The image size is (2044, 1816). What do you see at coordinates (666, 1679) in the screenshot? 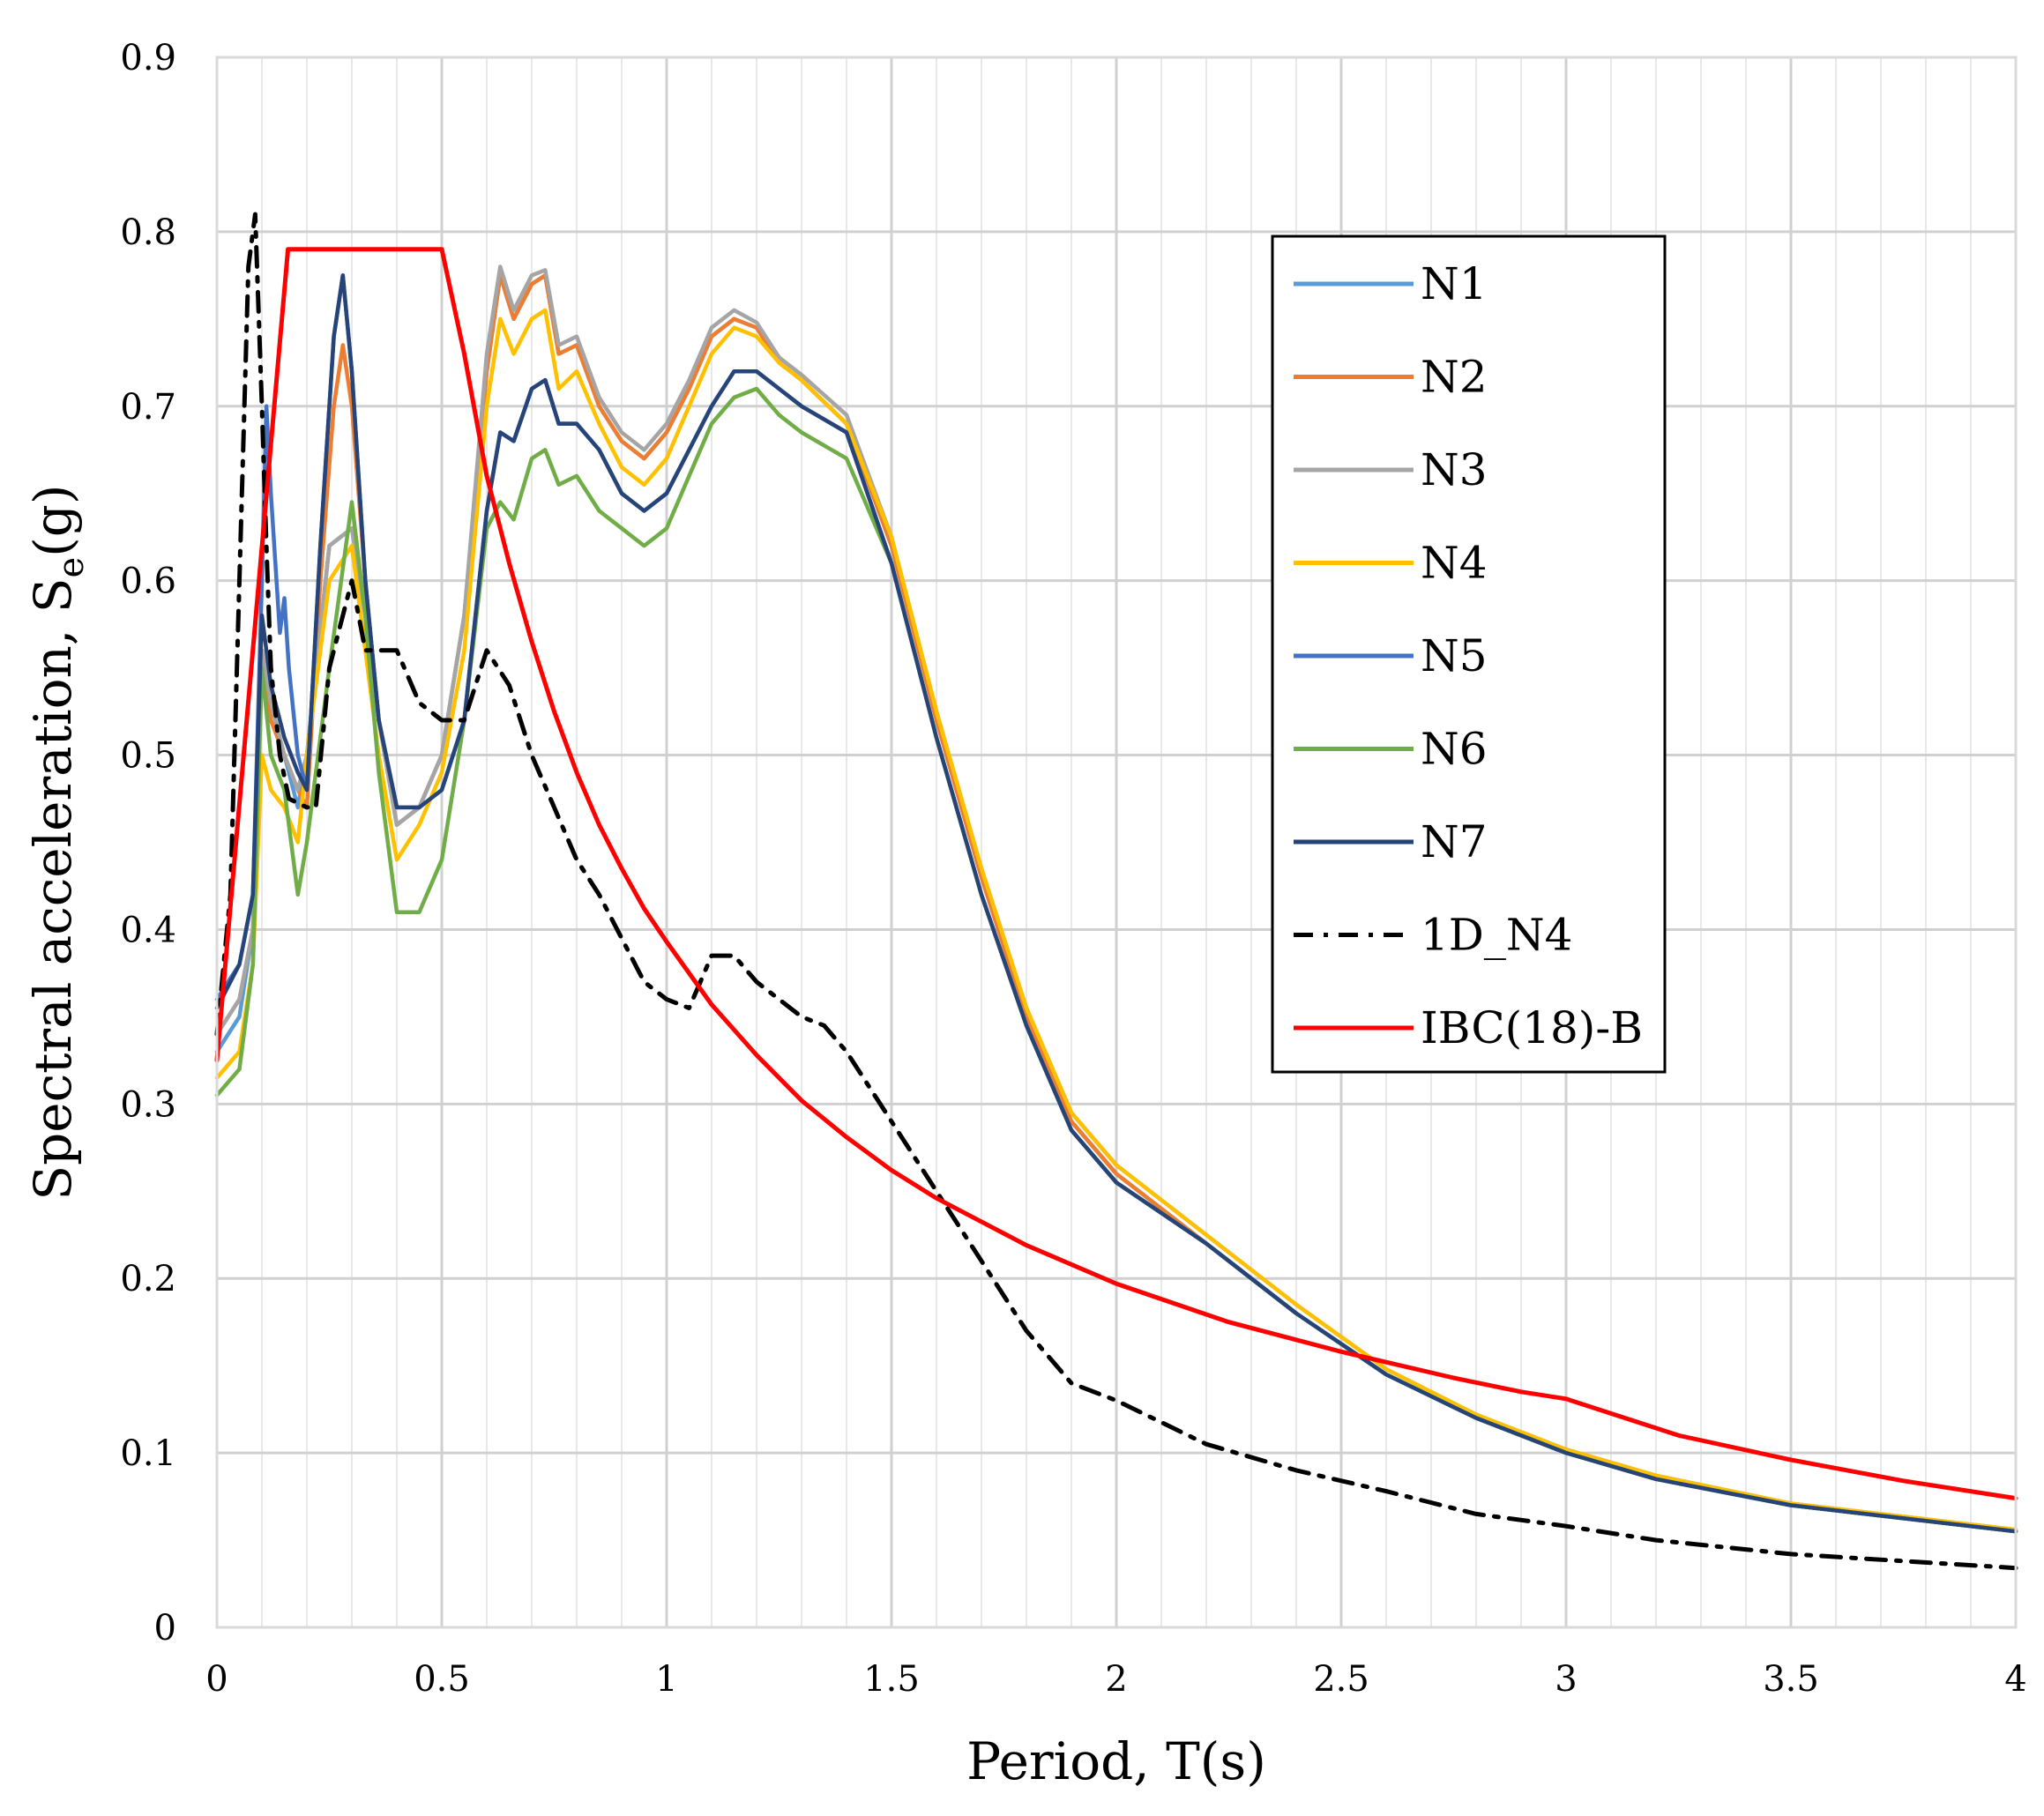
I see `x-tick-label: 1` at bounding box center [666, 1679].